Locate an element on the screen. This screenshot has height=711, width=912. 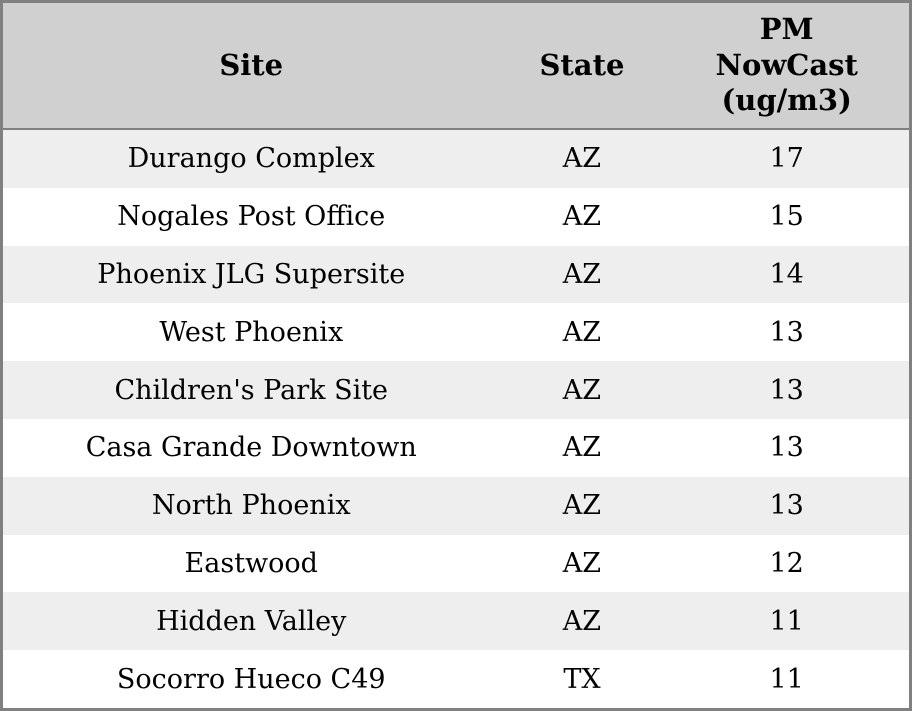
table-row: Durango Complex AZ 17 is located at coordinates (456, 158).